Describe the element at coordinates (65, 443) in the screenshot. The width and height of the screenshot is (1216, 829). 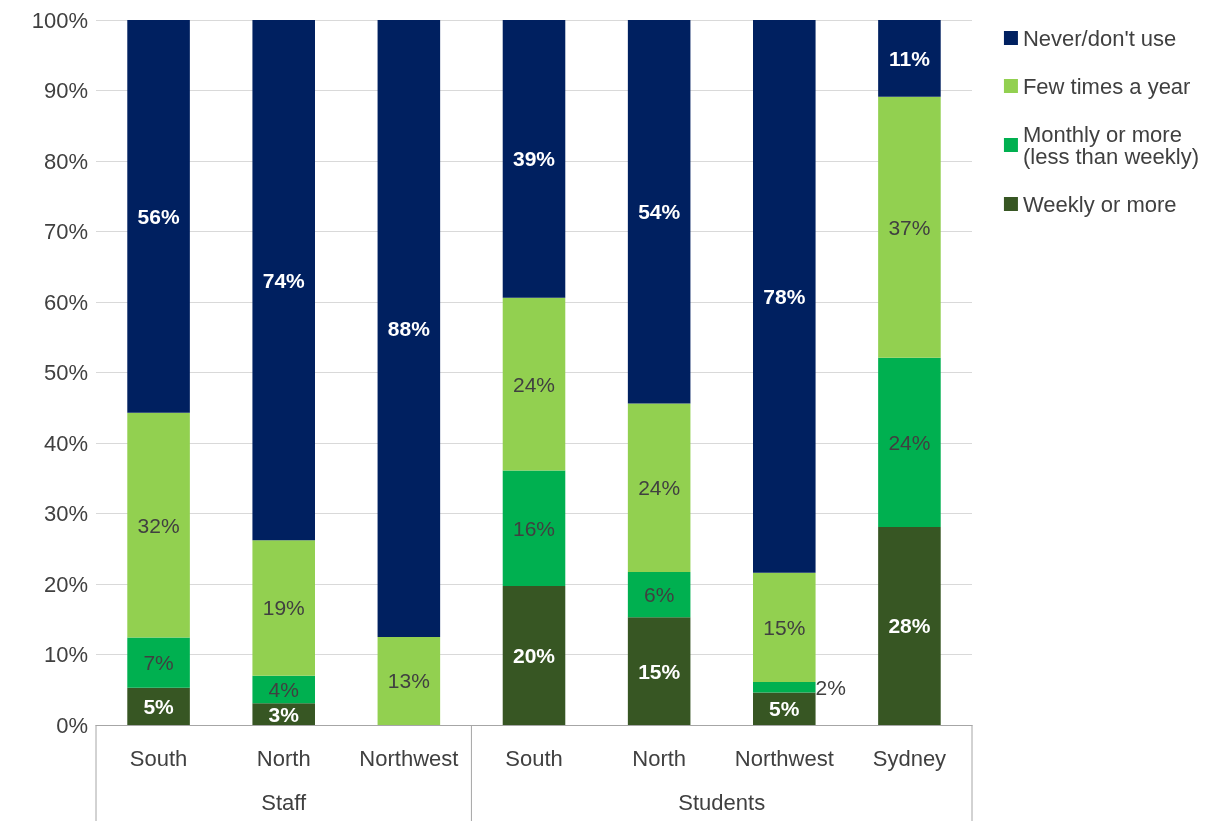
I see `y-tick-label: 40%` at that location.